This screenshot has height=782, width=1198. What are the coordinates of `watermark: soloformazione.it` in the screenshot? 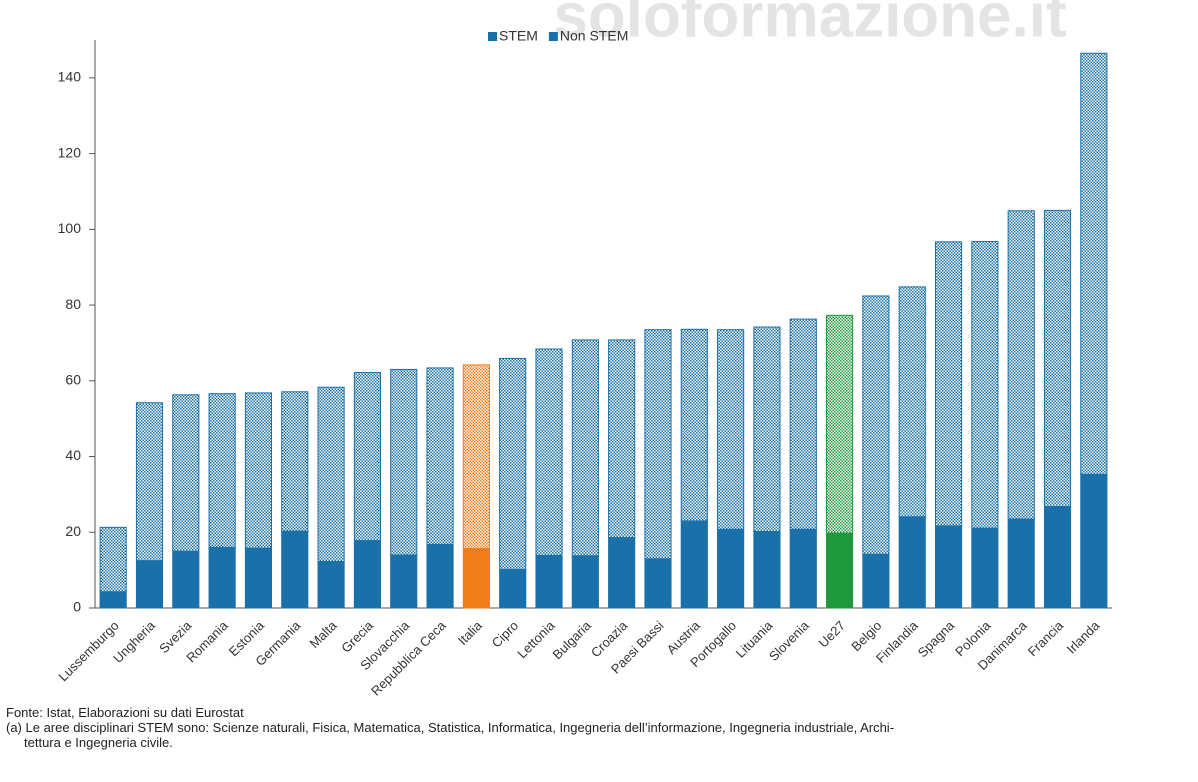 It's located at (809, 25).